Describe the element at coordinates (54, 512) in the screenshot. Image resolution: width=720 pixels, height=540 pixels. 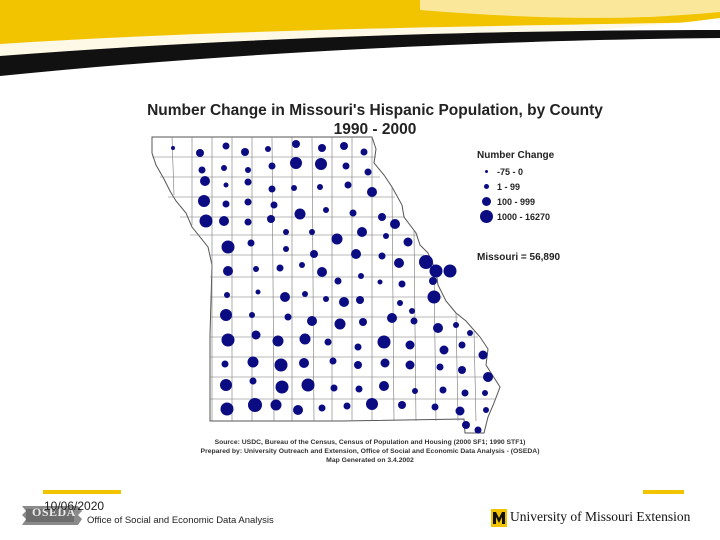
I see `oseda-logo-text: OSEDA` at that location.